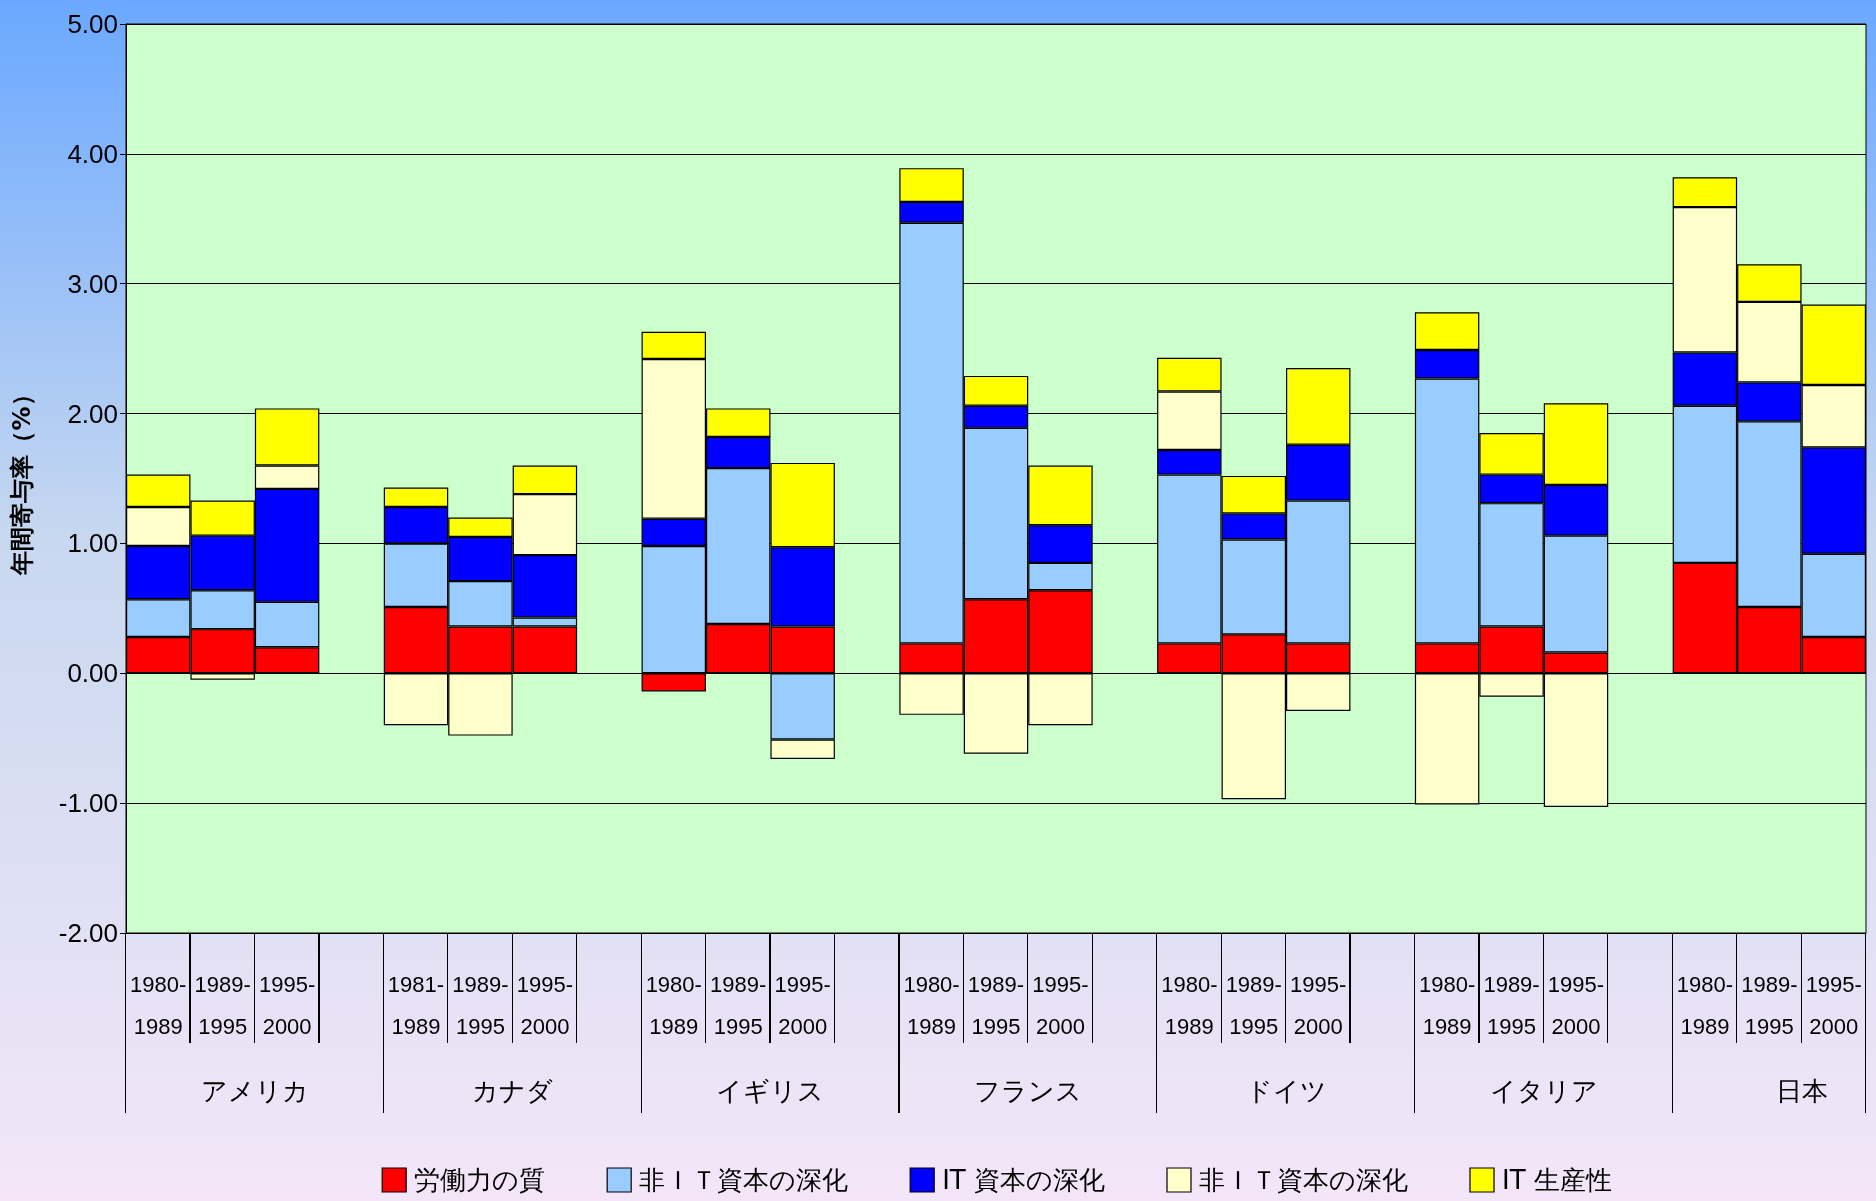  I want to click on legend-label: IT 資本の深化, so click(1024, 1180).